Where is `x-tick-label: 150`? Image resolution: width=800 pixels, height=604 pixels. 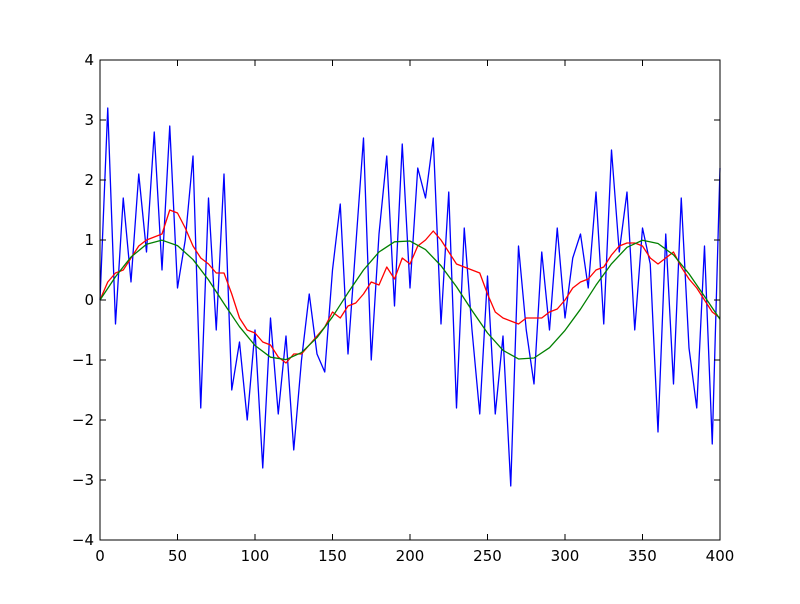 x-tick-label: 150 is located at coordinates (332, 556).